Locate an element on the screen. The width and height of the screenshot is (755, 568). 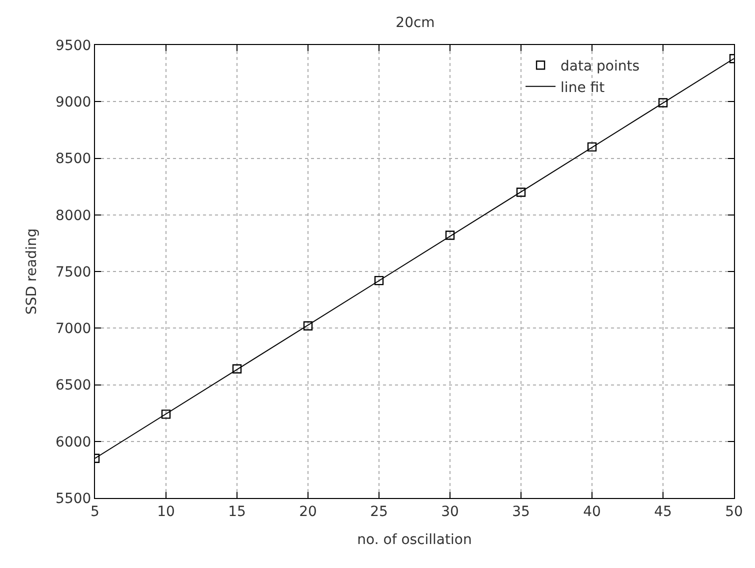
legend-label: line fit is located at coordinates (583, 88).